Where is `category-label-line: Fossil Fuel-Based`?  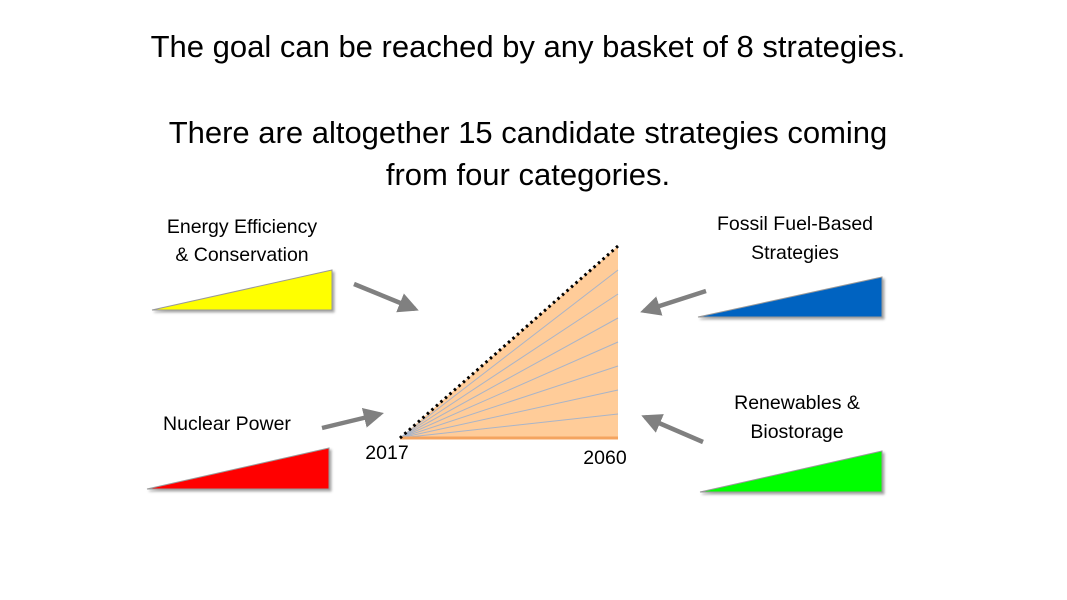
category-label-line: Fossil Fuel-Based is located at coordinates (795, 224).